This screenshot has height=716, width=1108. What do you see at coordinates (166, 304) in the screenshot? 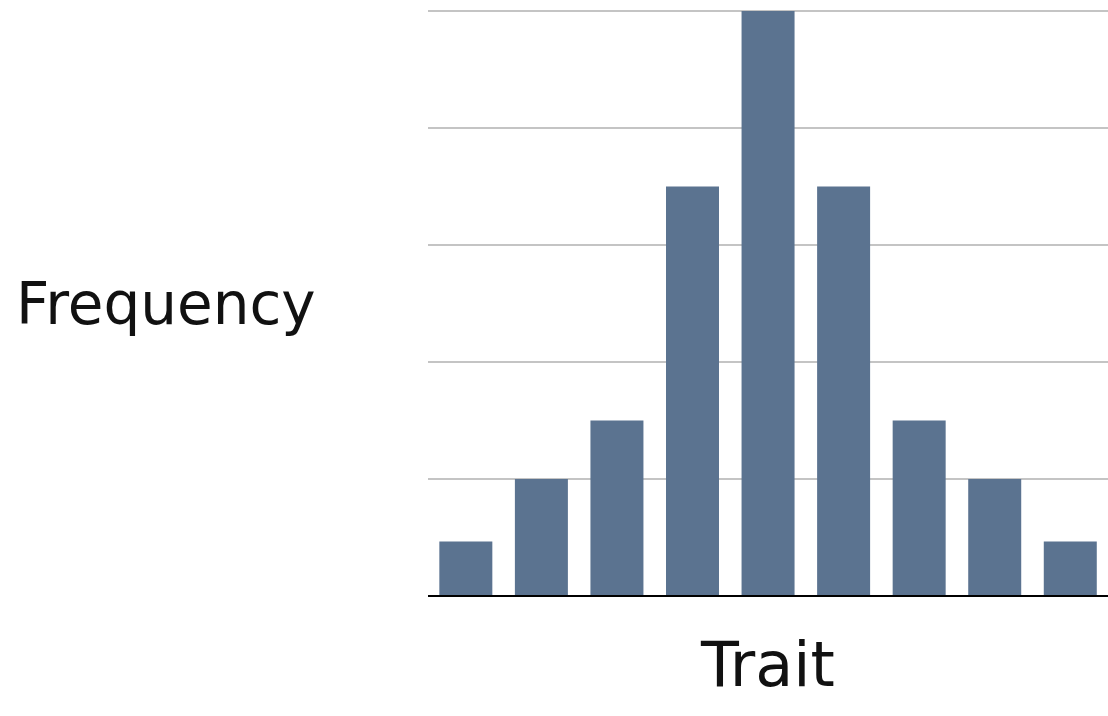
I see `y-axis-title: Frequency` at bounding box center [166, 304].